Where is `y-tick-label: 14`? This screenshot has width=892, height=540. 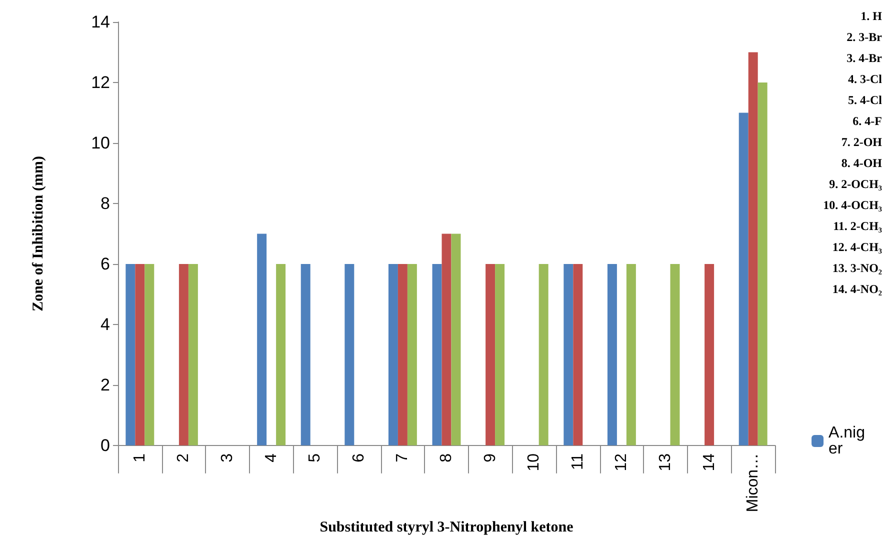 y-tick-label: 14 is located at coordinates (100, 22).